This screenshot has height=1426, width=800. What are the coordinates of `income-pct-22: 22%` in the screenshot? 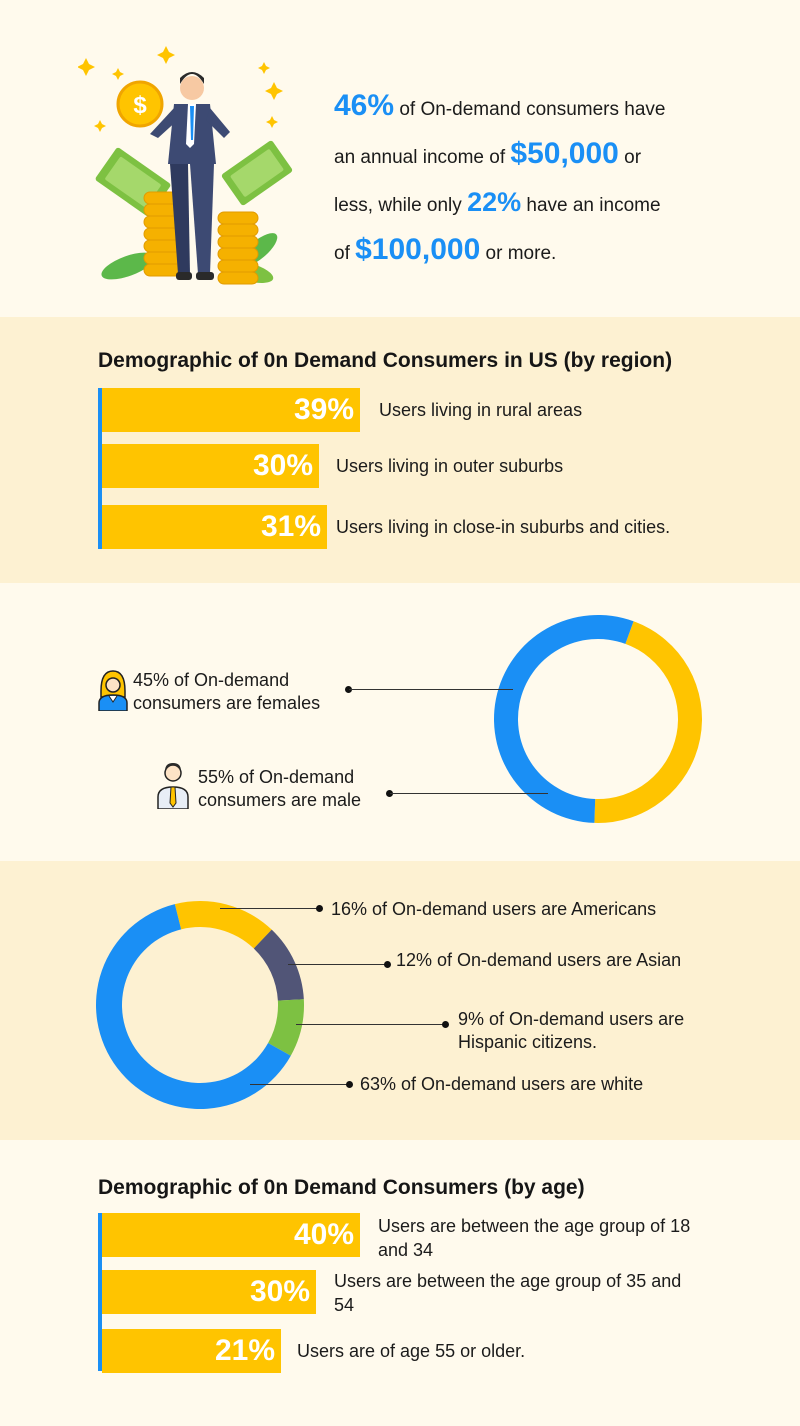 It's located at (494, 202).